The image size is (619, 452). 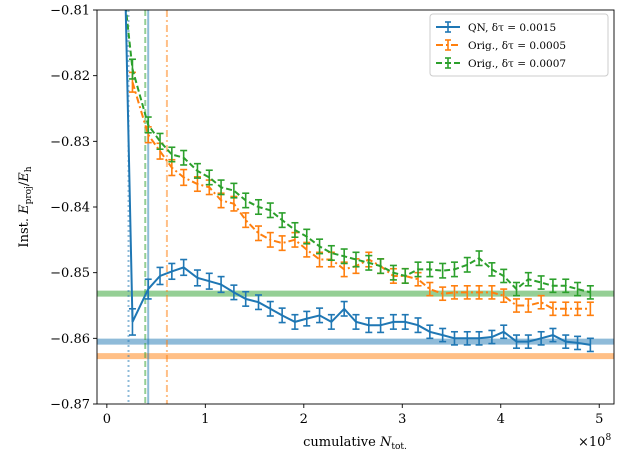 What do you see at coordinates (70, 142) in the screenshot?
I see `y-tick-label: −0.83` at bounding box center [70, 142].